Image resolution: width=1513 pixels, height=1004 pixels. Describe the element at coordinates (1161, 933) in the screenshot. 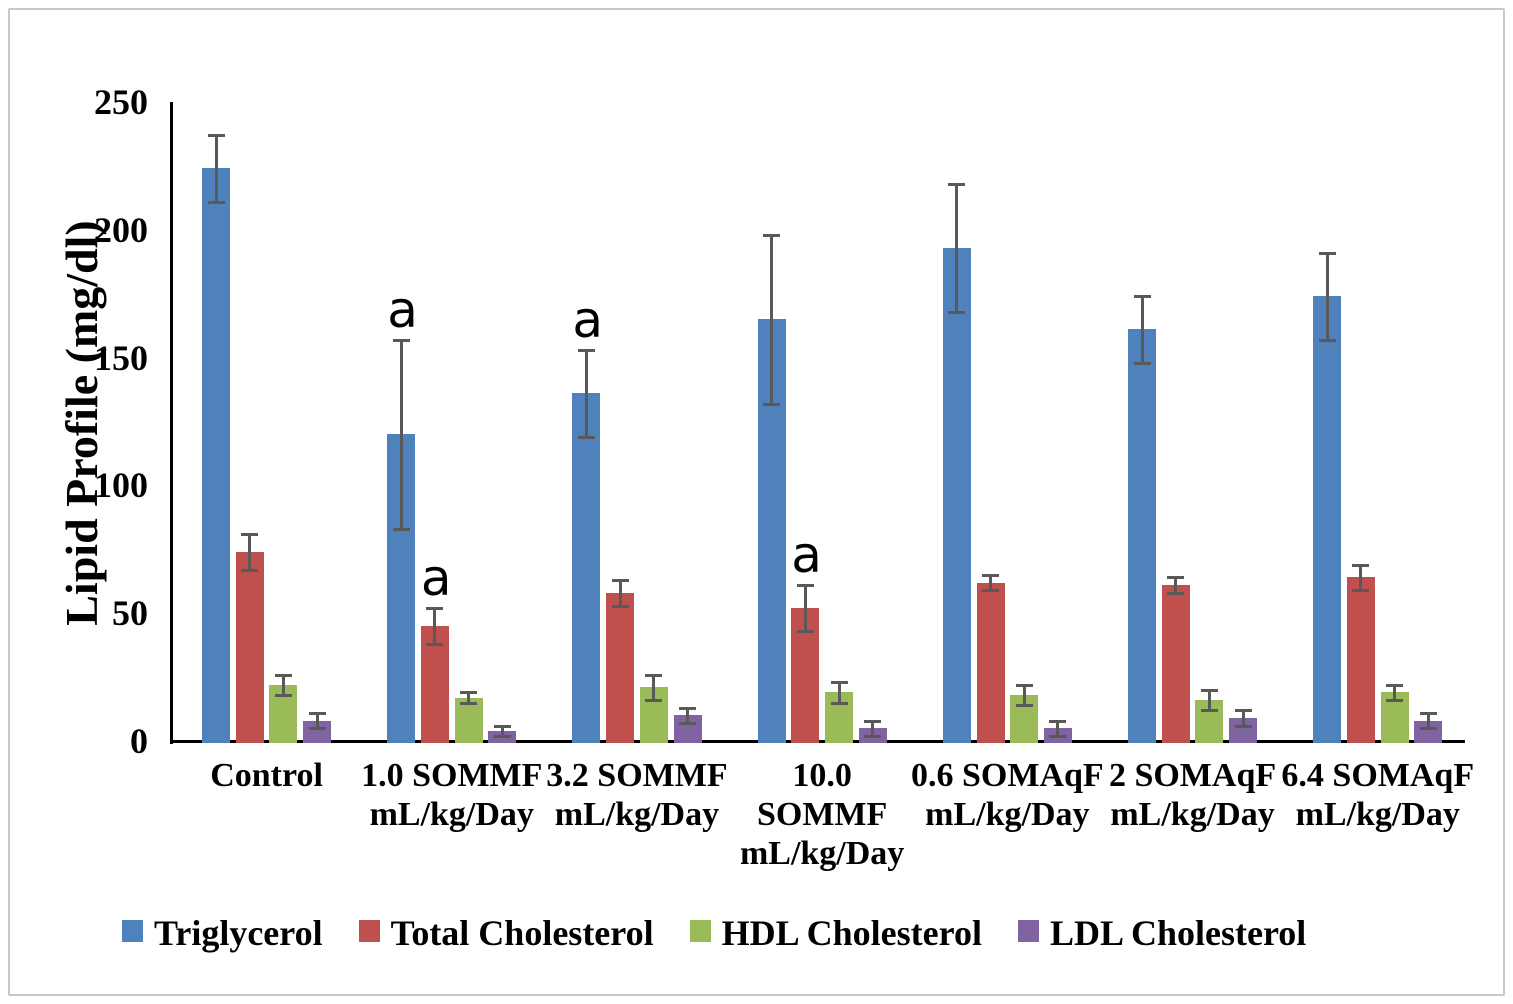

I see `legend-item-ldl-cholesterol: LDL Cholesterol` at that location.